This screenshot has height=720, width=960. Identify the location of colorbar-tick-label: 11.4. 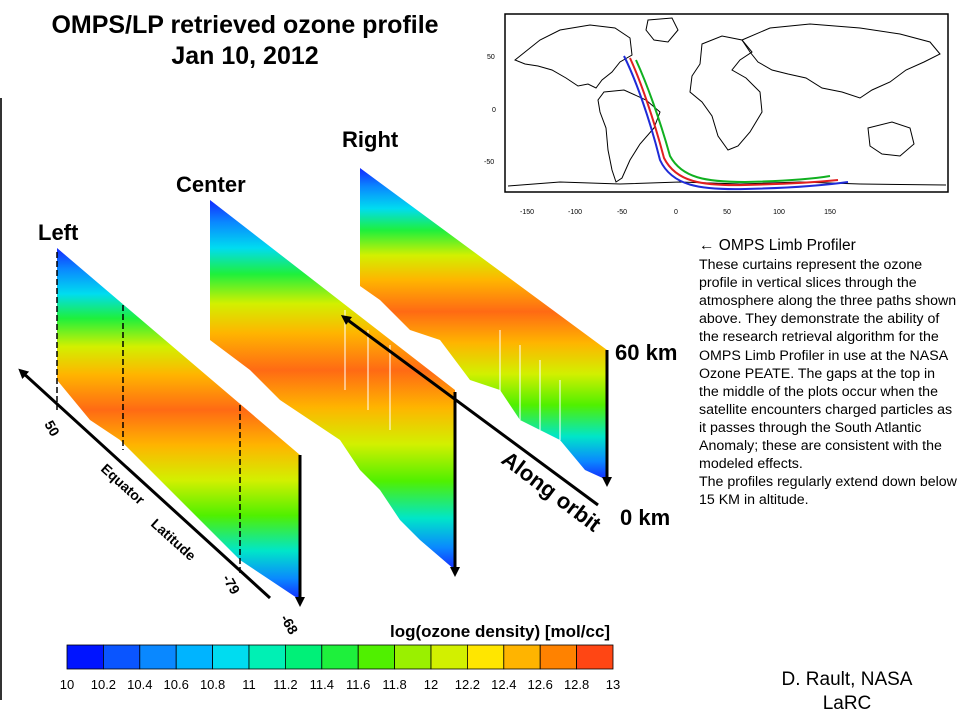
(322, 684).